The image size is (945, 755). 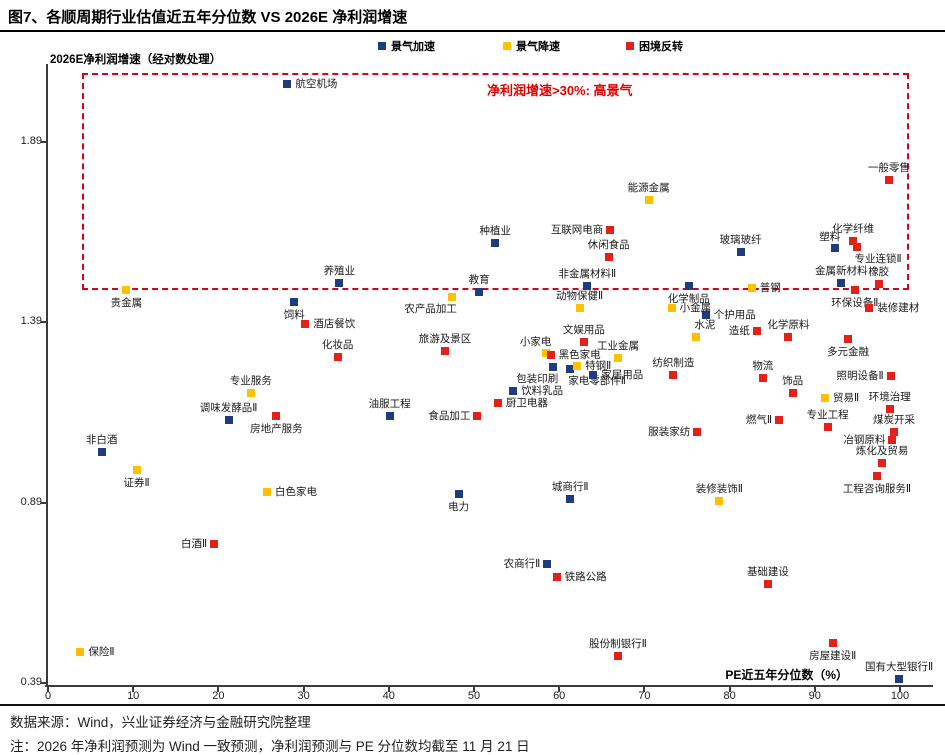 What do you see at coordinates (535, 341) in the screenshot?
I see `point-label: 小家电` at bounding box center [535, 341].